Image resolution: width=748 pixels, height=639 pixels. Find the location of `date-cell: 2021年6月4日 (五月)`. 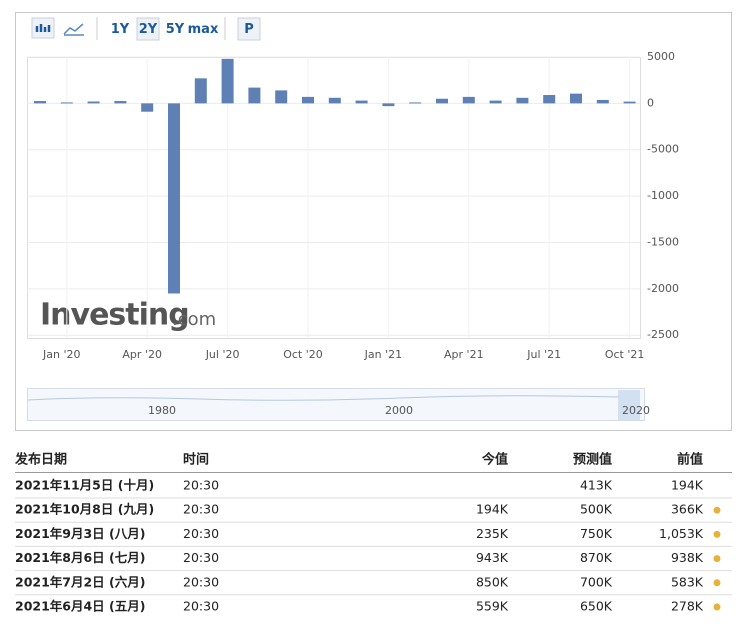

date-cell: 2021年6月4日 (五月) is located at coordinates (80, 606).